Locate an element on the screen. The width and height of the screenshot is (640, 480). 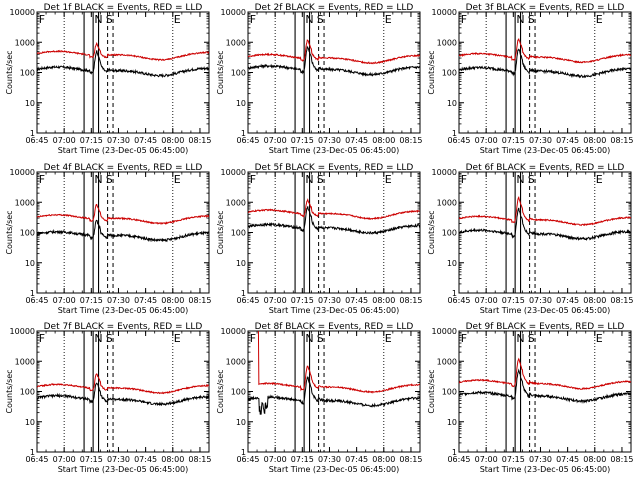
panel-title: Det 9f BLACK = Events, RED = LLD is located at coordinates (545, 327).